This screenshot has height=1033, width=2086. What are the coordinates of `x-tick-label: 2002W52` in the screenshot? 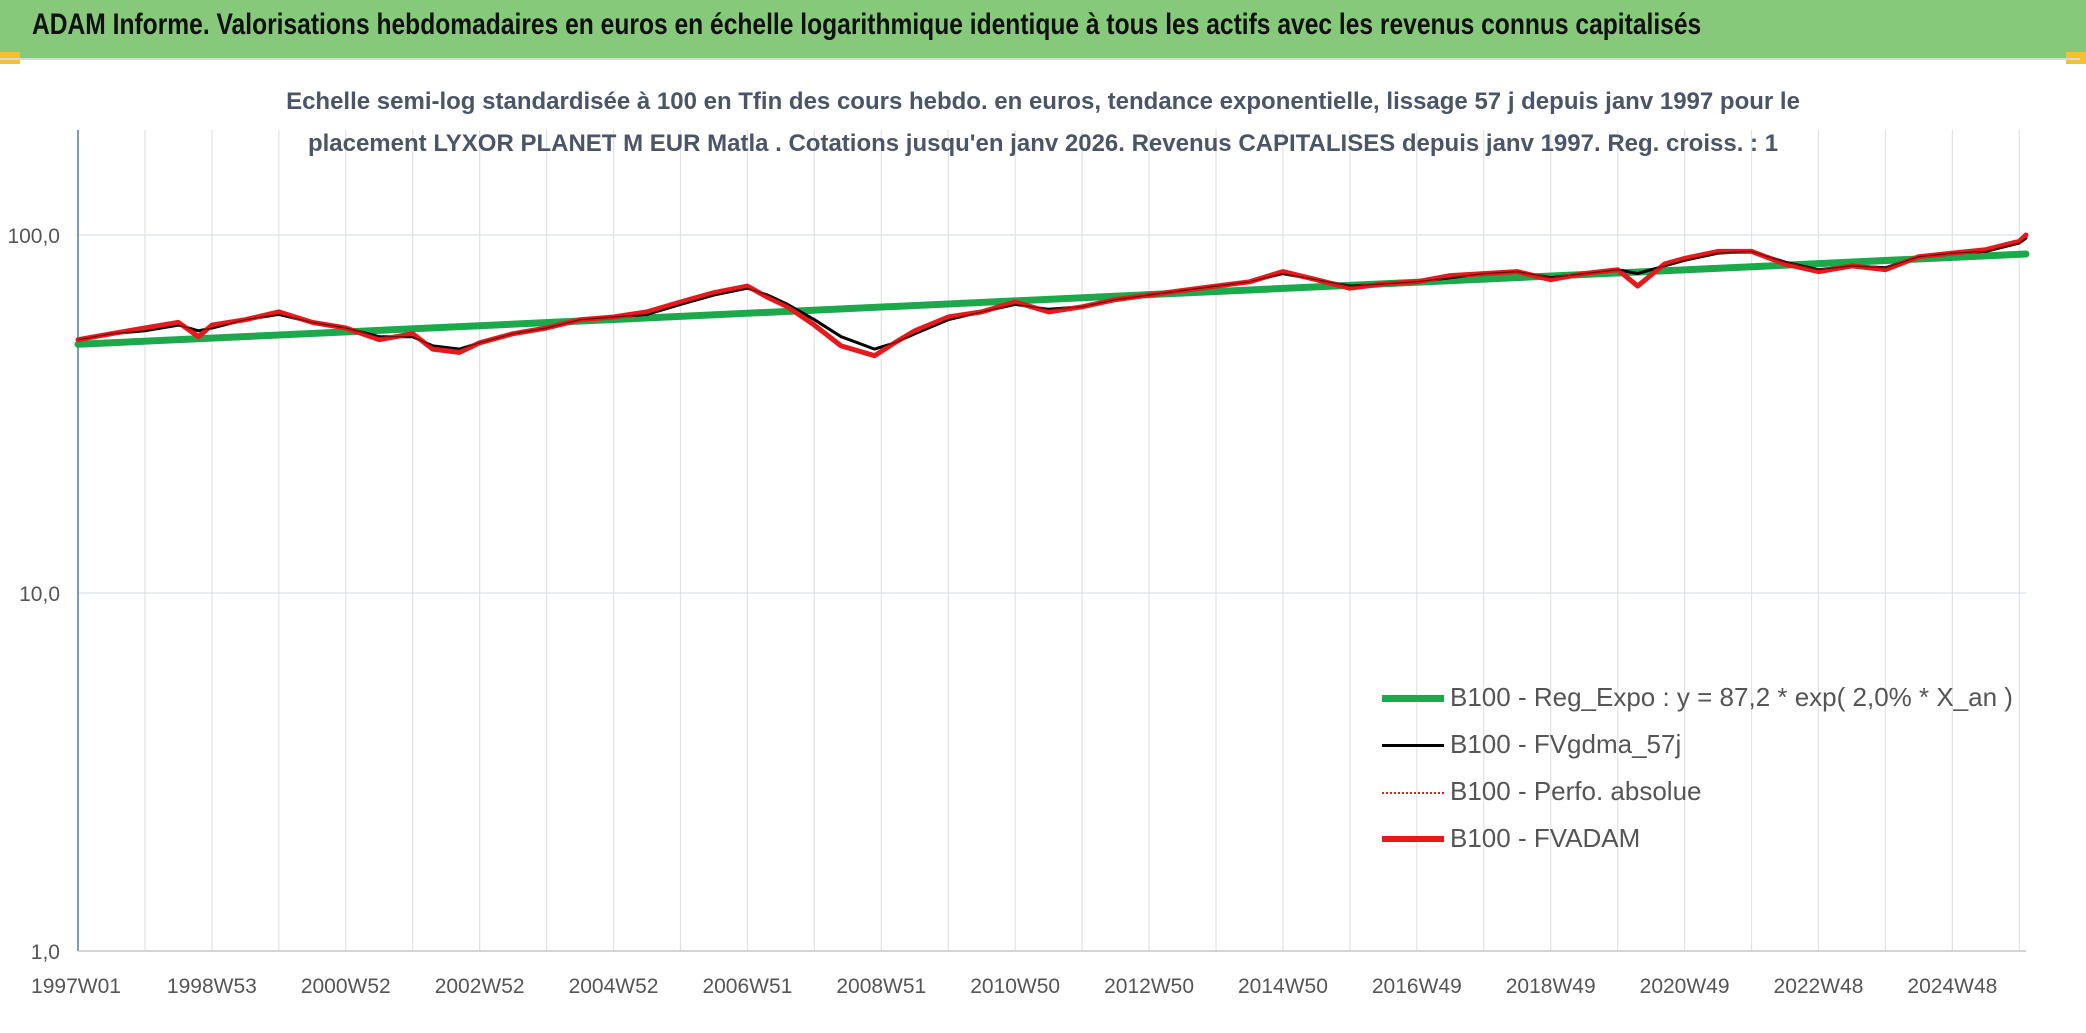 It's located at (480, 986).